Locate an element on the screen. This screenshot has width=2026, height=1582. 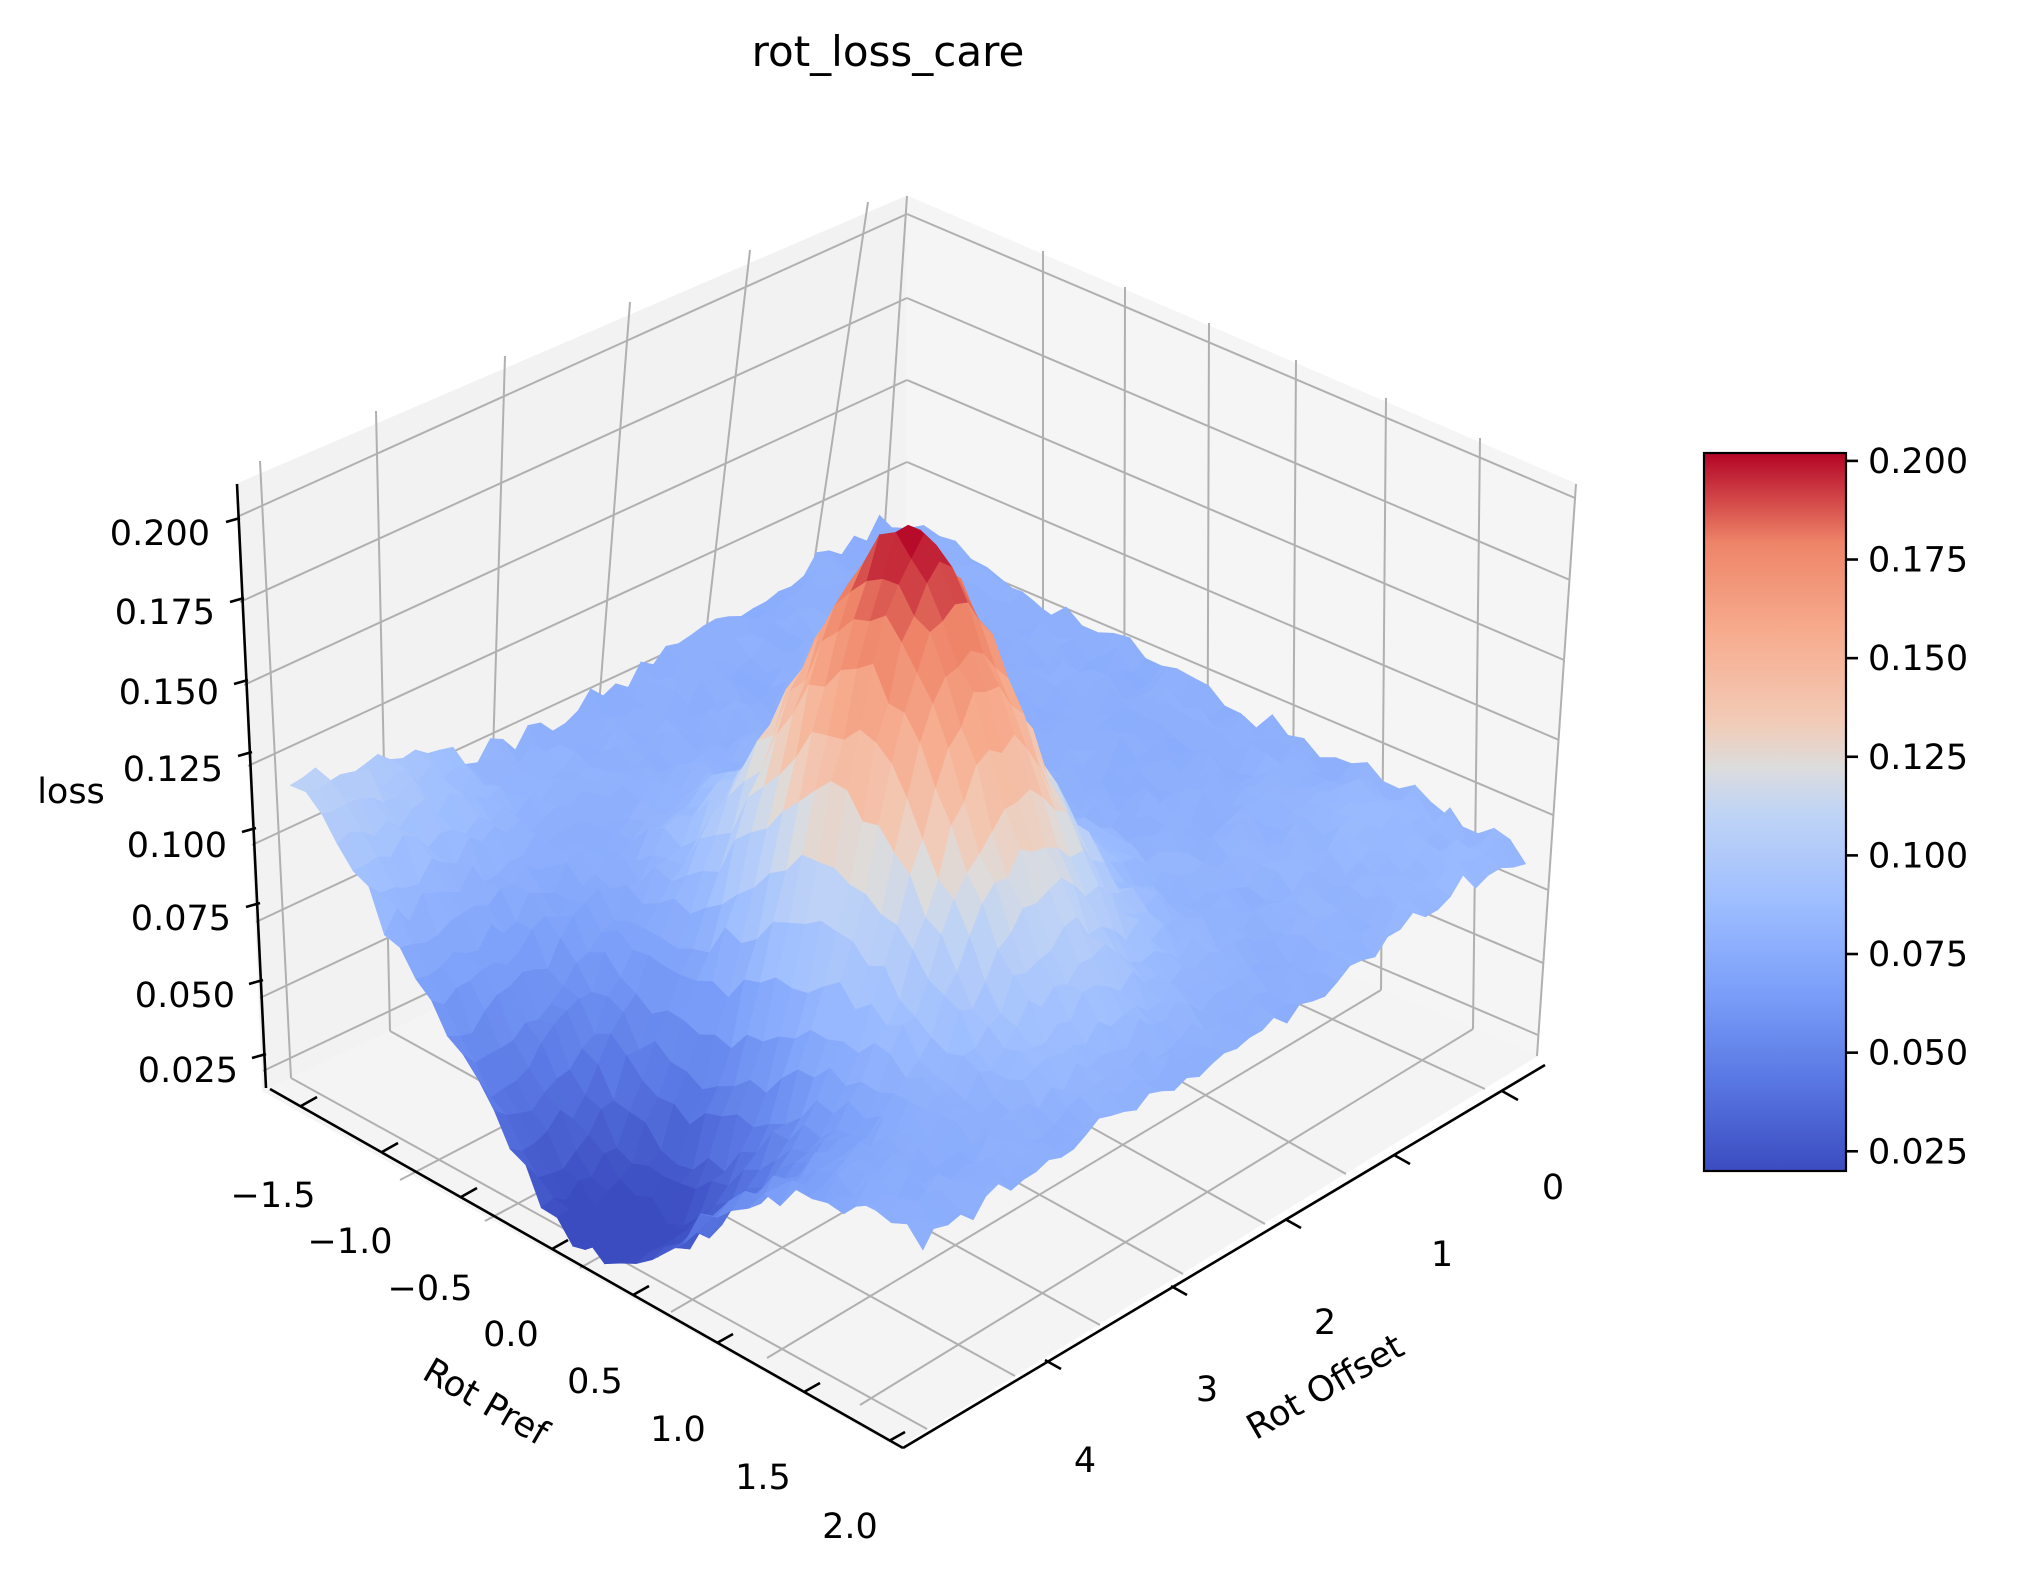
colorbar: 0.025 0.050 0.075 0.100 0.125 0.150 0.175 0.200 is located at coordinates (1835, 807).